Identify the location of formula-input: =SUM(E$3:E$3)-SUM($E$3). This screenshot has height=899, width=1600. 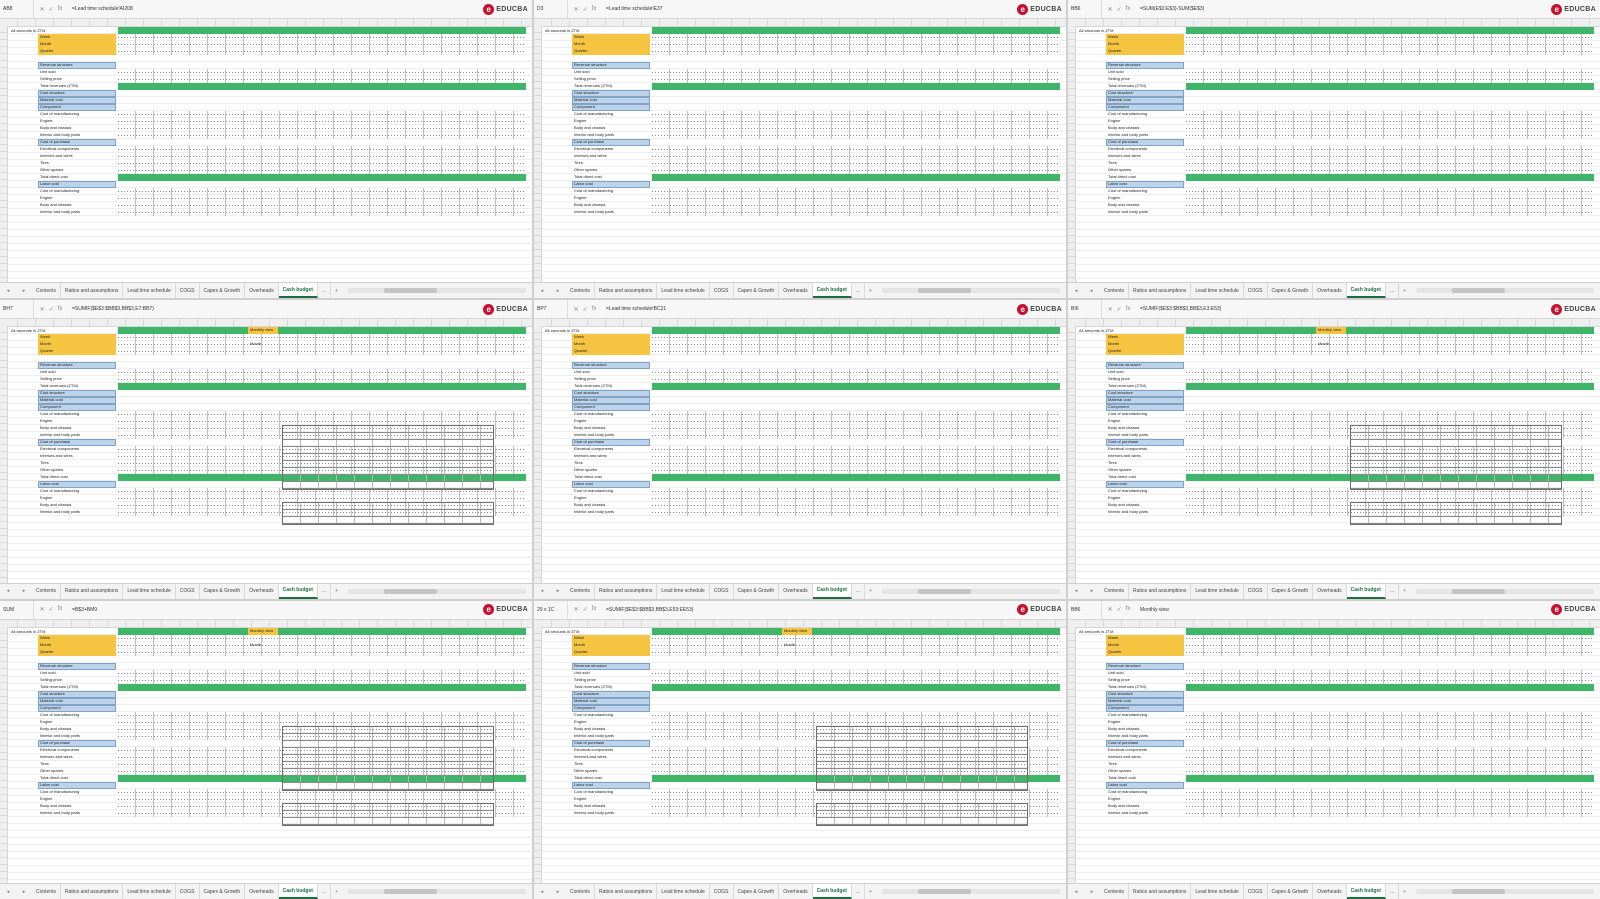
(1172, 9).